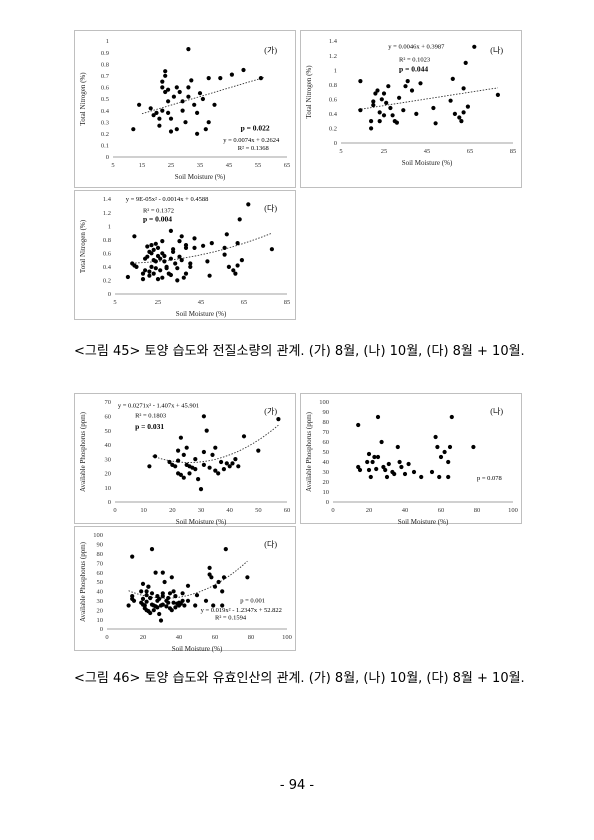  Describe the element at coordinates (105, 53) in the screenshot. I see `y-tick-label: 0.9` at that location.